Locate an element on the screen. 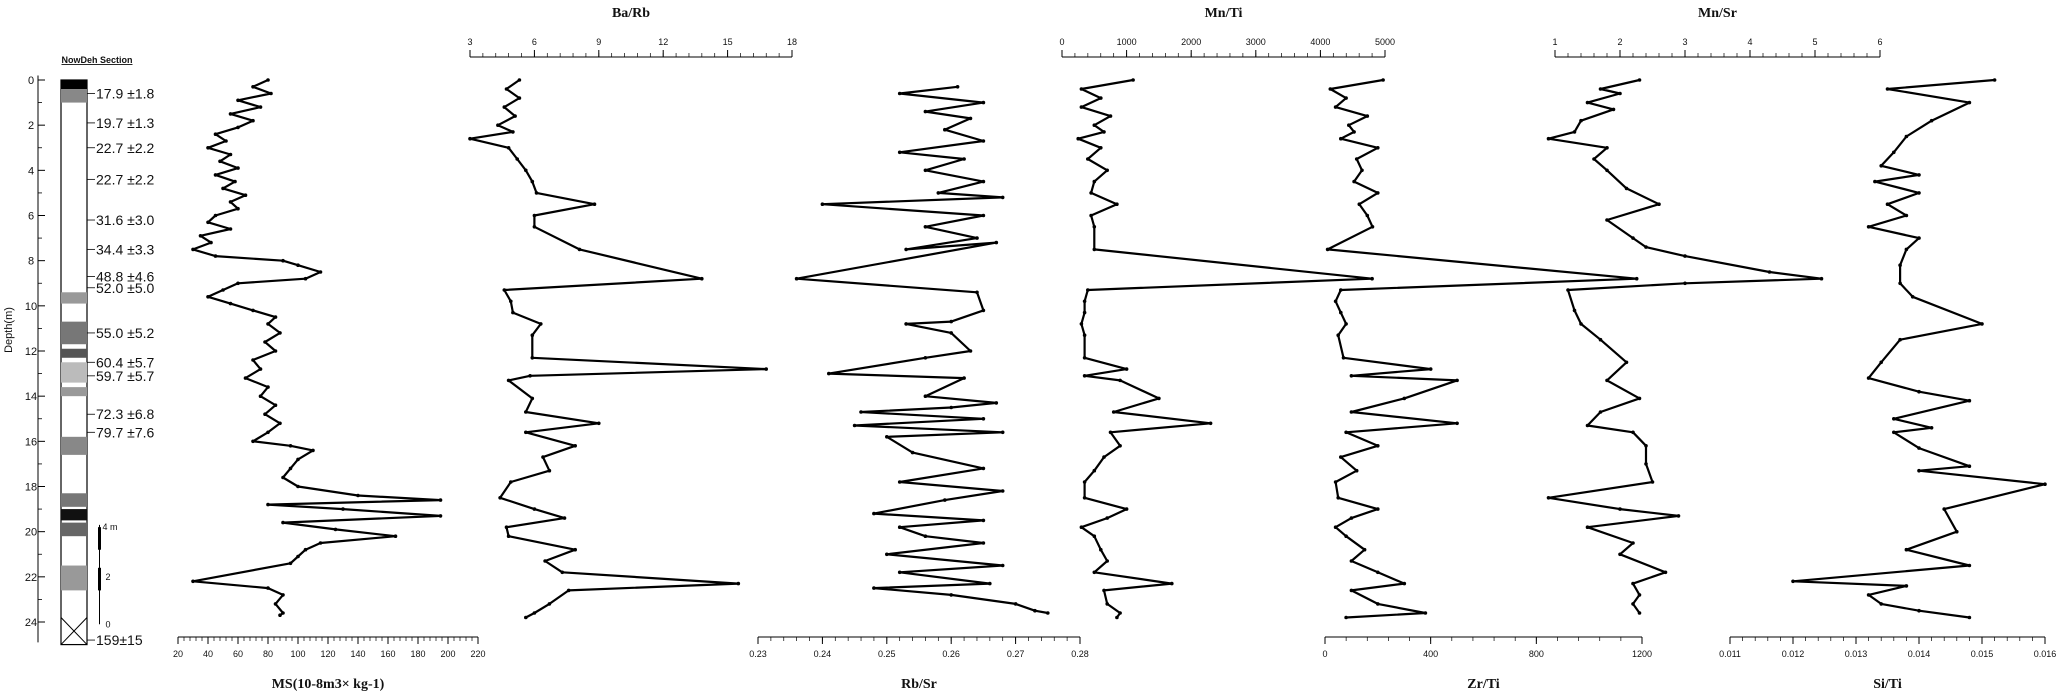 The width and height of the screenshot is (2067, 695). x-tick-label: 100 is located at coordinates (297, 654).